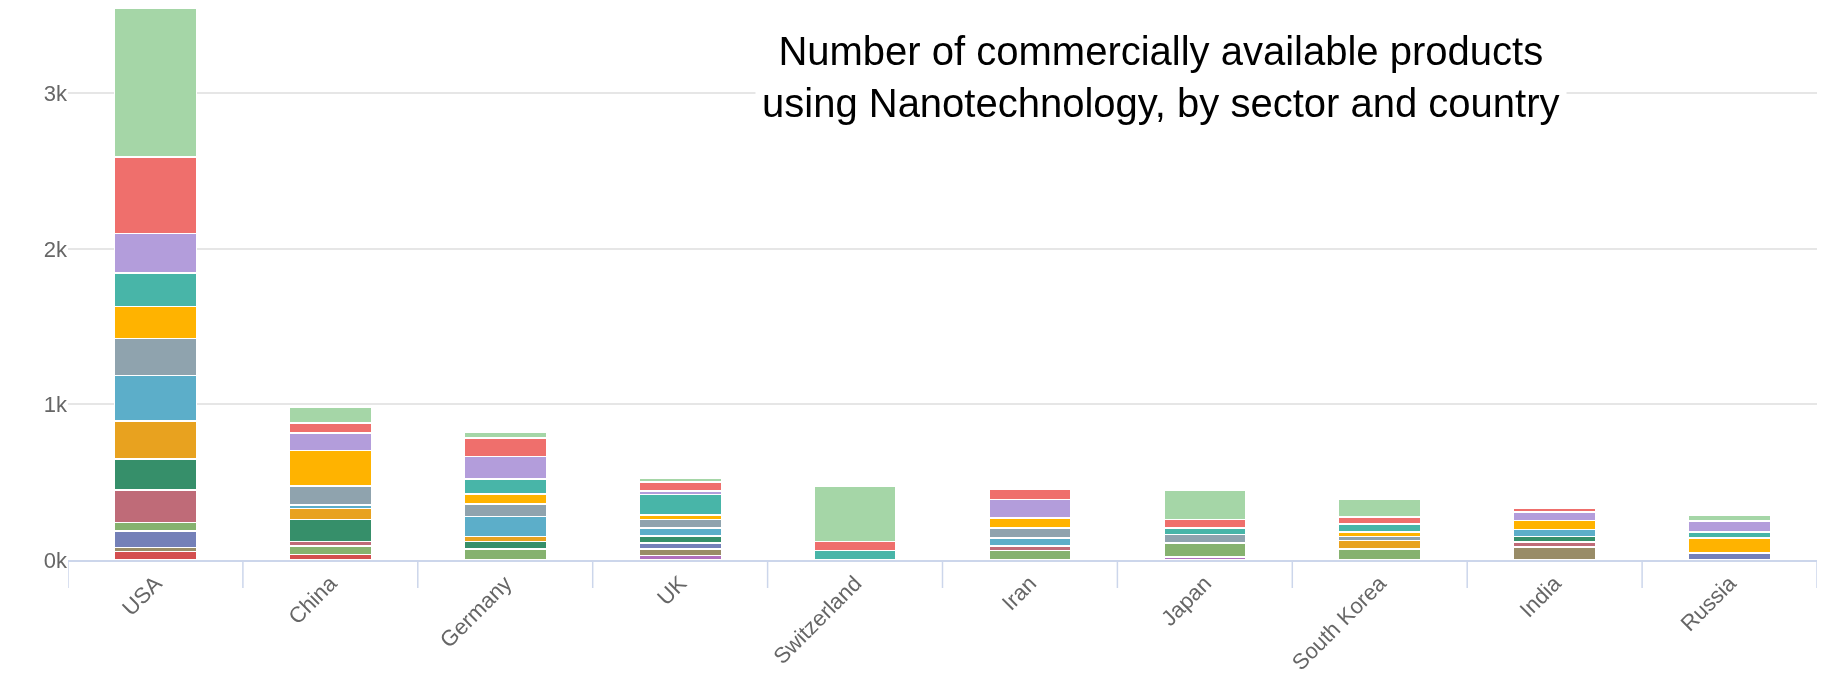 The height and width of the screenshot is (692, 1825). Describe the element at coordinates (55, 249) in the screenshot. I see `y-tick-label: 2k` at that location.